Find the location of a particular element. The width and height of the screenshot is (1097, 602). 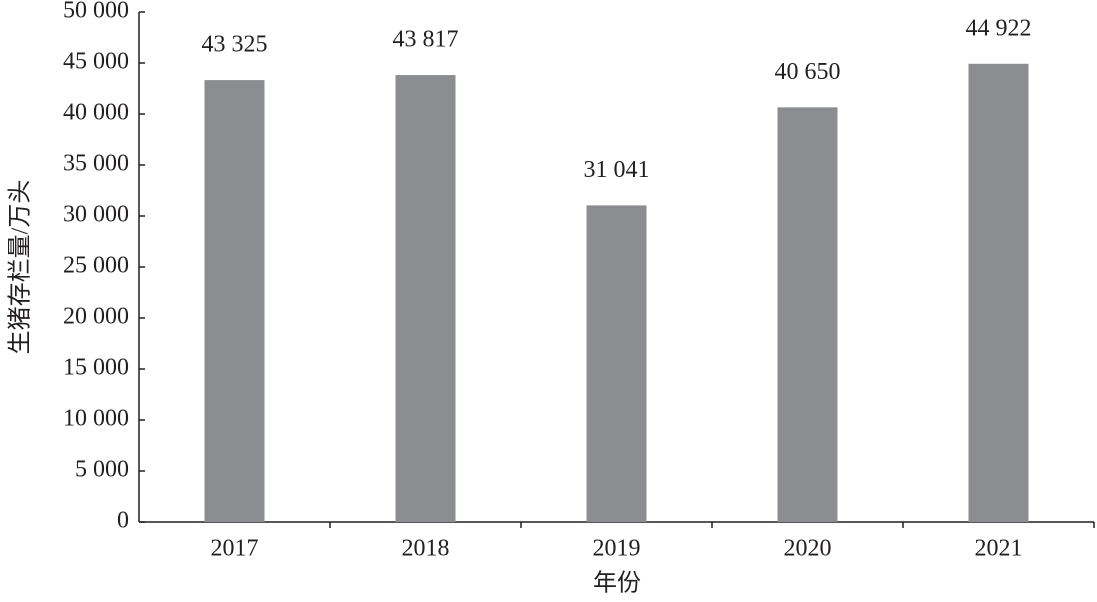

x-tick-label: 2020 is located at coordinates (808, 549).